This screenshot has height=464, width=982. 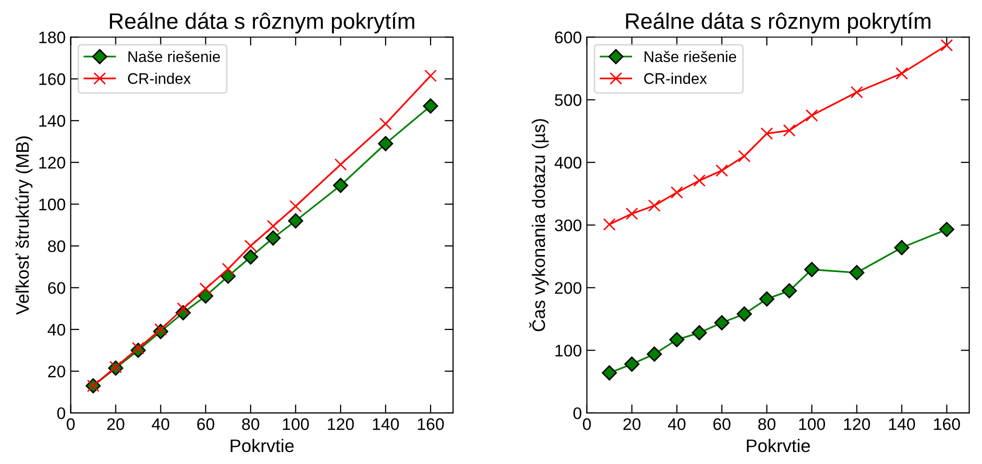 I want to click on y-tick-label: 60, so click(x=57, y=288).